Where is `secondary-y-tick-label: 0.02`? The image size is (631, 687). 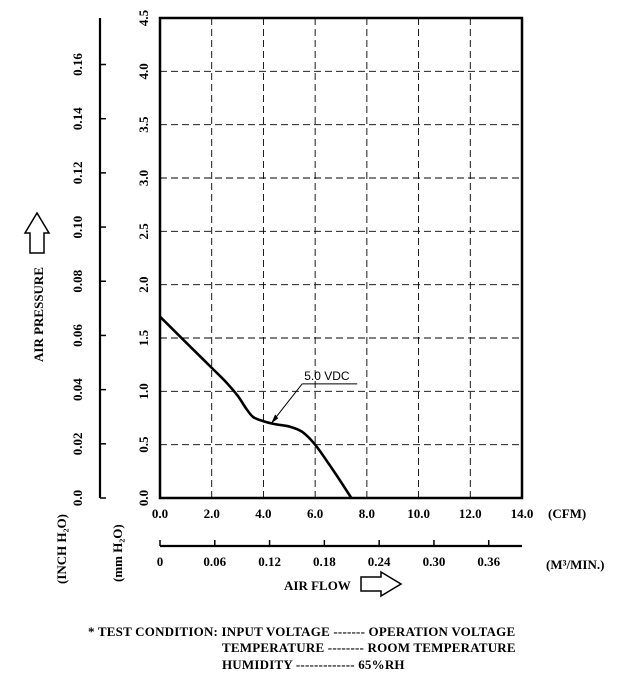 secondary-y-tick-label: 0.02 is located at coordinates (77, 443).